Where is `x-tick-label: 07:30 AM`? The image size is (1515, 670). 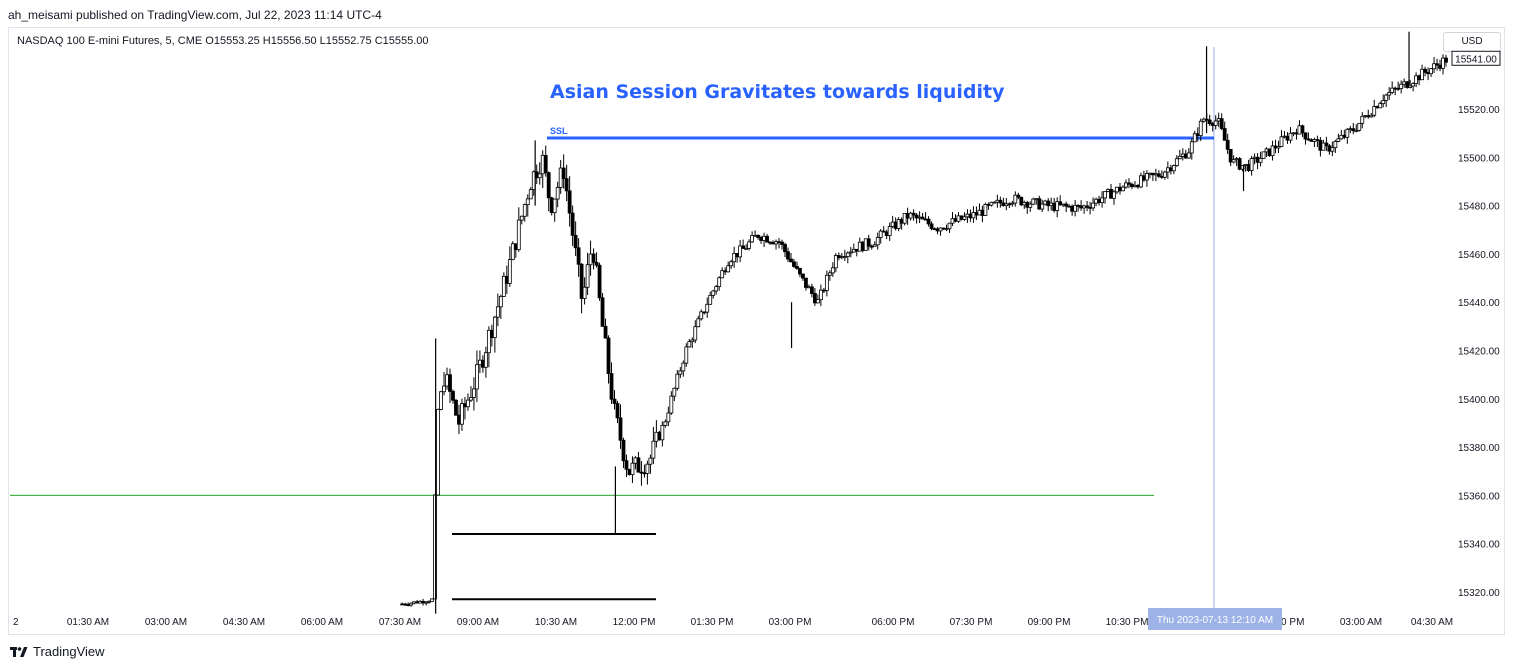 x-tick-label: 07:30 AM is located at coordinates (400, 622).